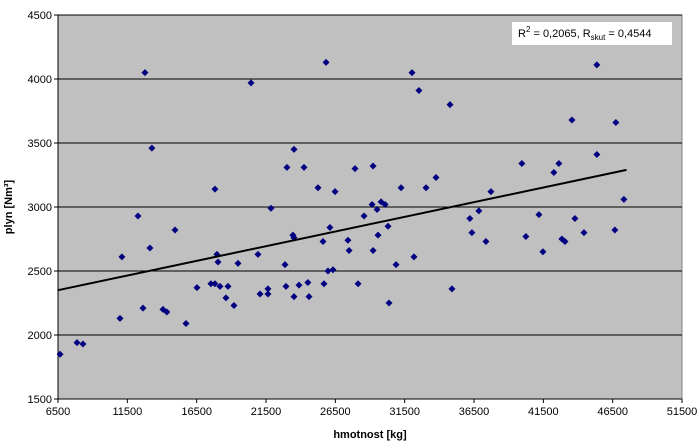 The width and height of the screenshot is (698, 446). Describe the element at coordinates (682, 412) in the screenshot. I see `x-tick-label: 51500` at that location.